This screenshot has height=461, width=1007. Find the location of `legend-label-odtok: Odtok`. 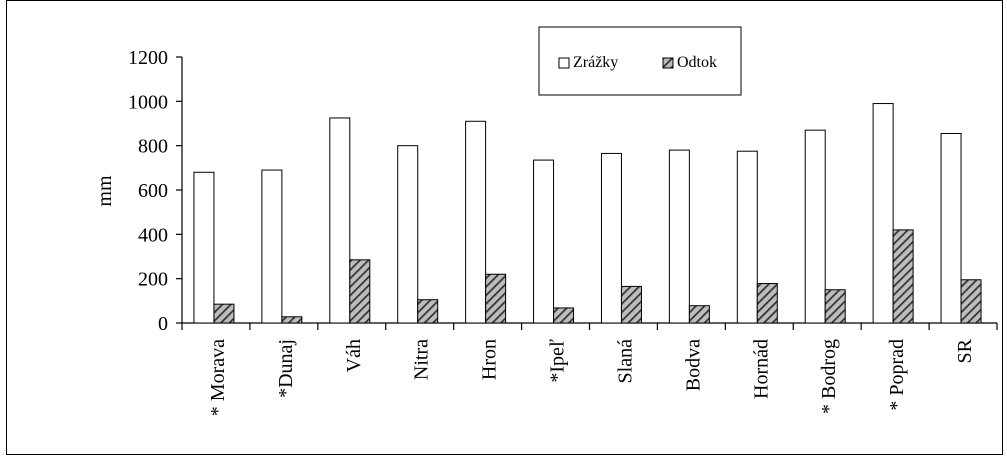

legend-label-odtok: Odtok is located at coordinates (697, 62).